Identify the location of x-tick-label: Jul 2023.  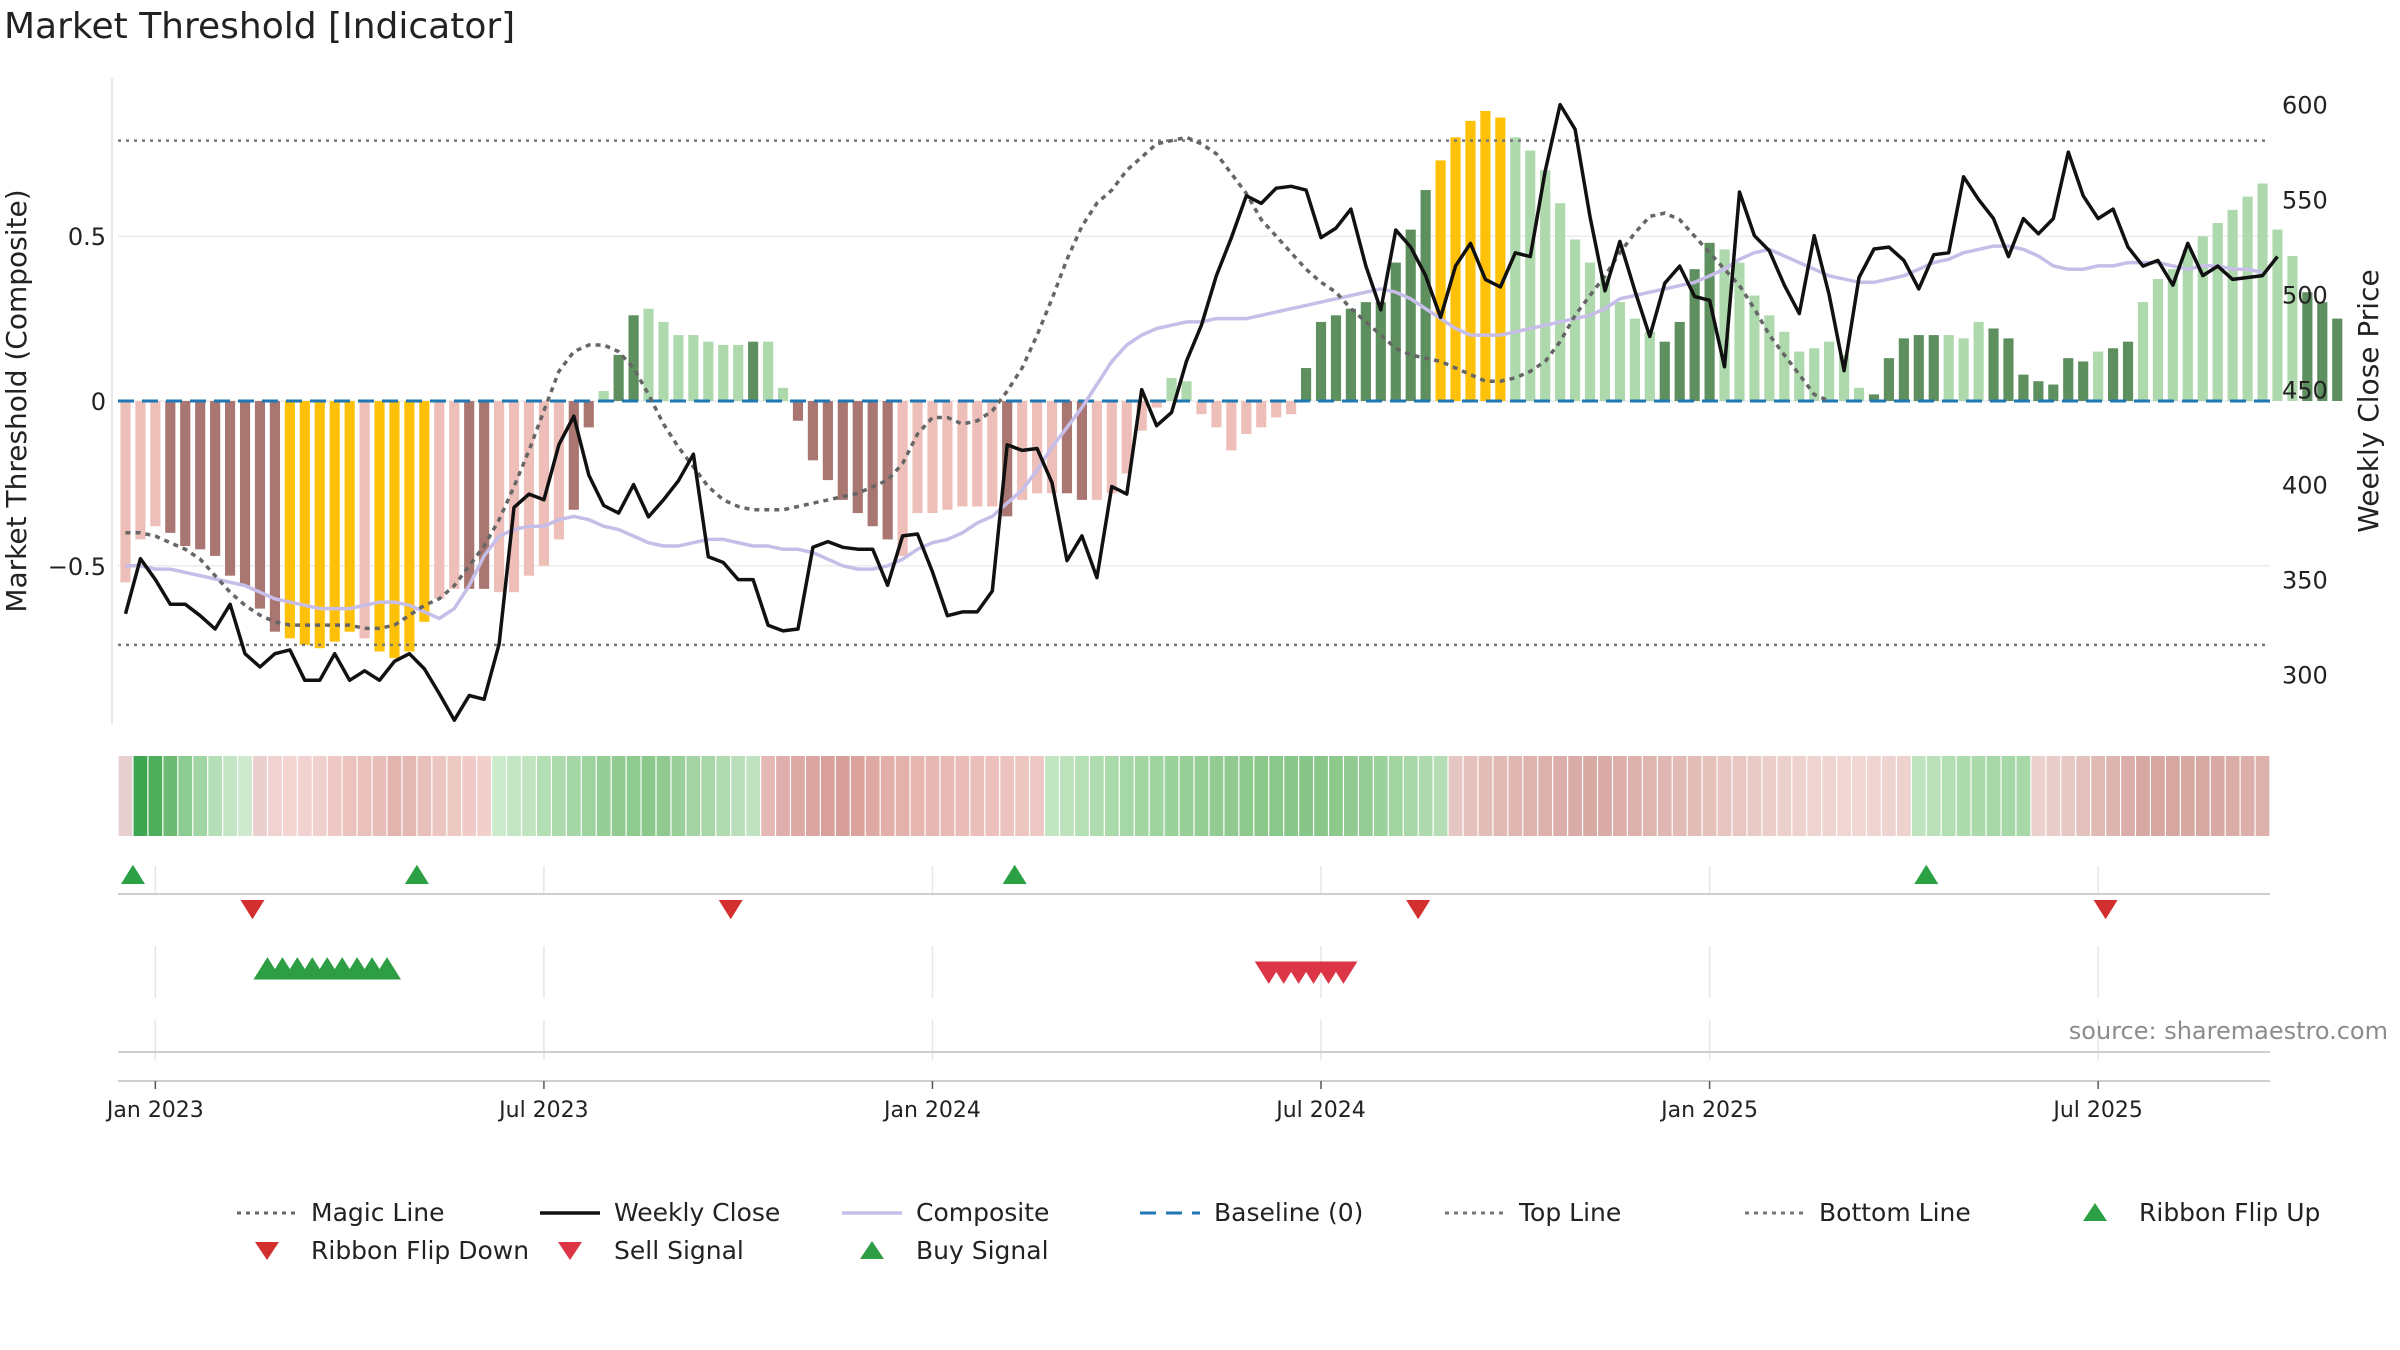
(543, 1110).